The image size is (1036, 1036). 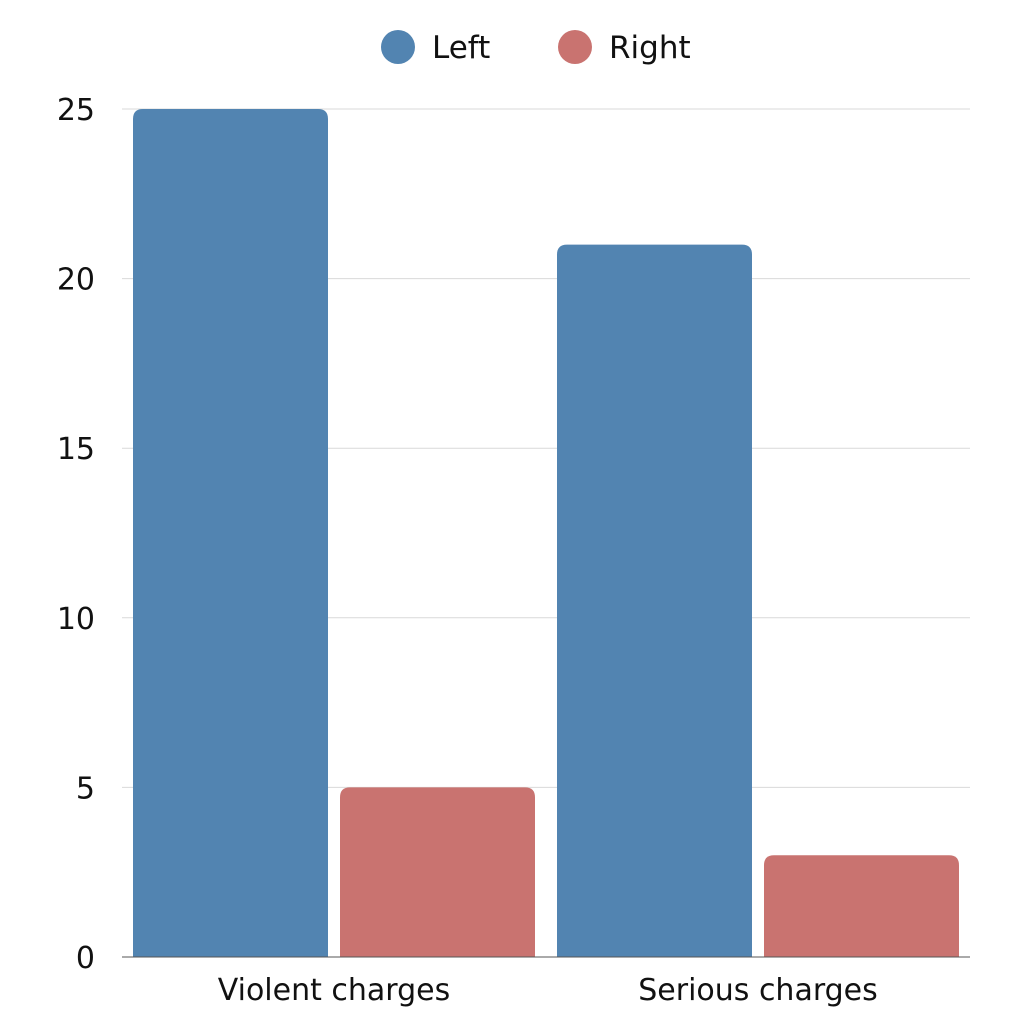 What do you see at coordinates (575, 47) in the screenshot?
I see `legend-marker-right` at bounding box center [575, 47].